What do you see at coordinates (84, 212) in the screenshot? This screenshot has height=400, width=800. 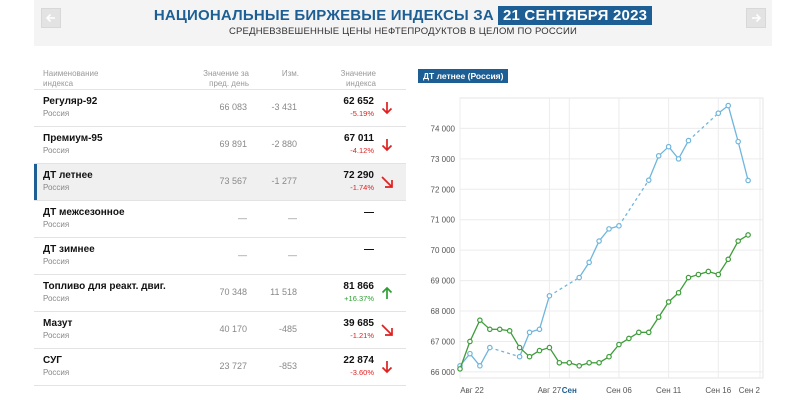 I see `index-name: ДТ межсезонное` at bounding box center [84, 212].